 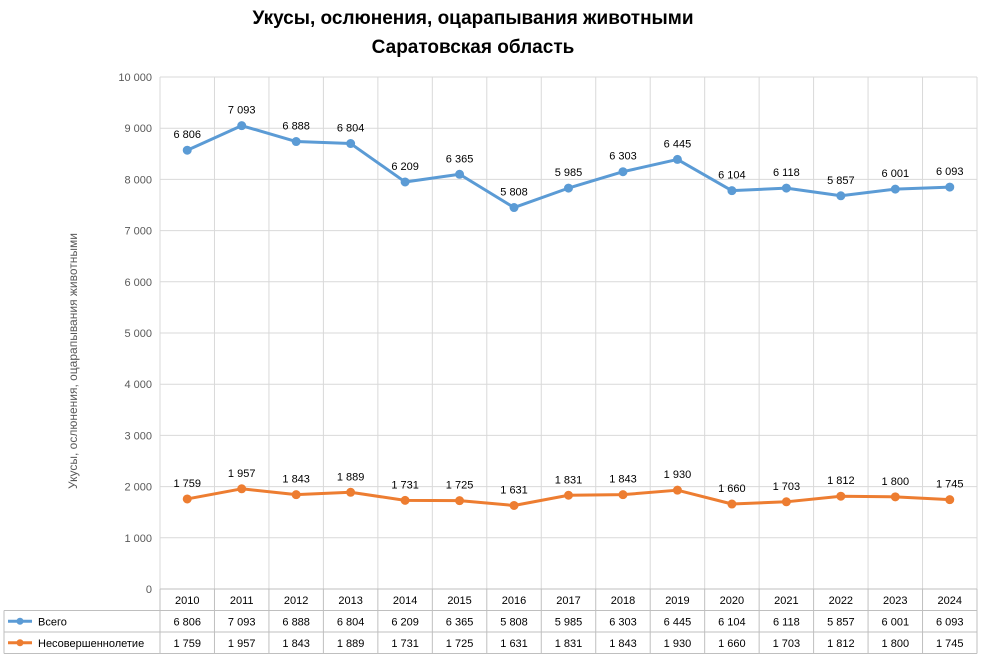 I want to click on table-cell: 1 631, so click(x=514, y=644).